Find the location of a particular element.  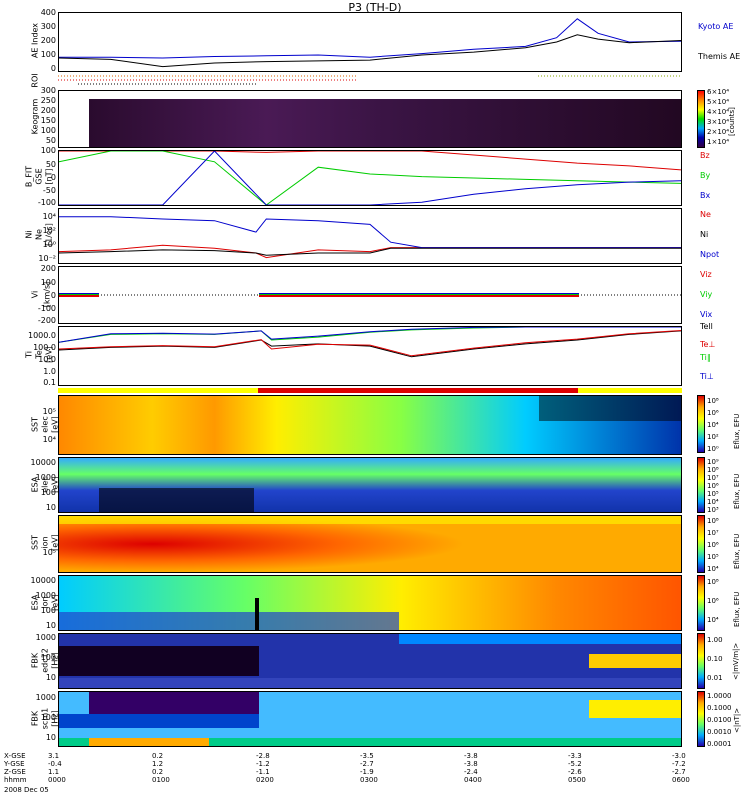

fbk-scm1-cb-3: 0.0010 is located at coordinates (719, 732).